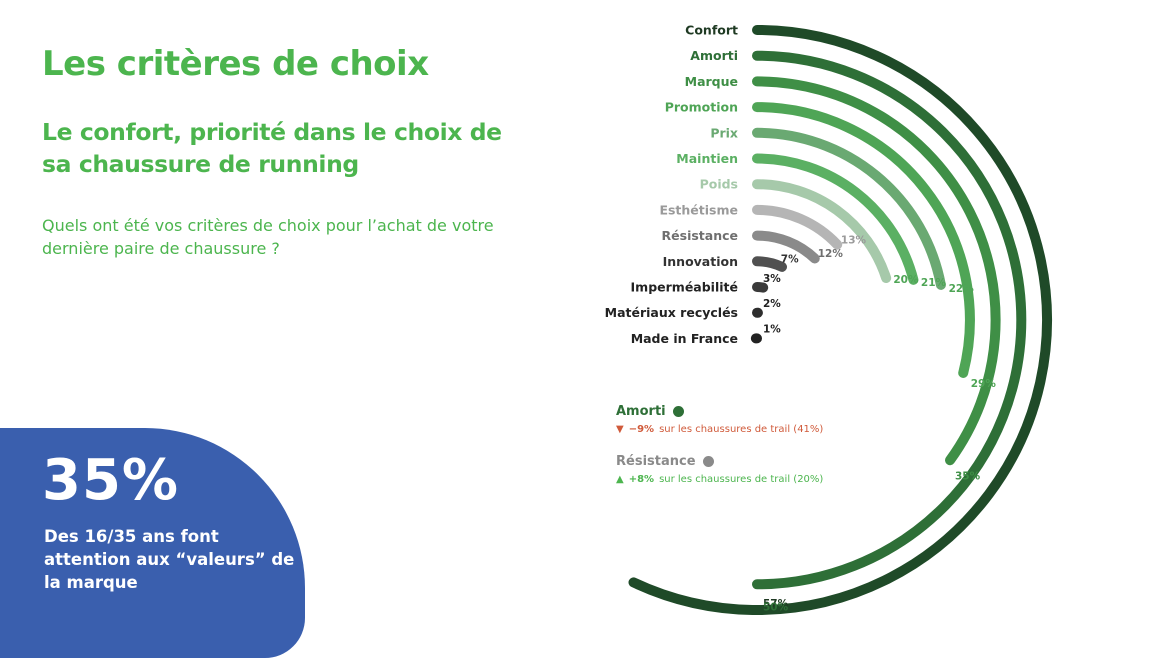  Describe the element at coordinates (714, 55) in the screenshot. I see `category-label-amorti: Amorti` at that location.